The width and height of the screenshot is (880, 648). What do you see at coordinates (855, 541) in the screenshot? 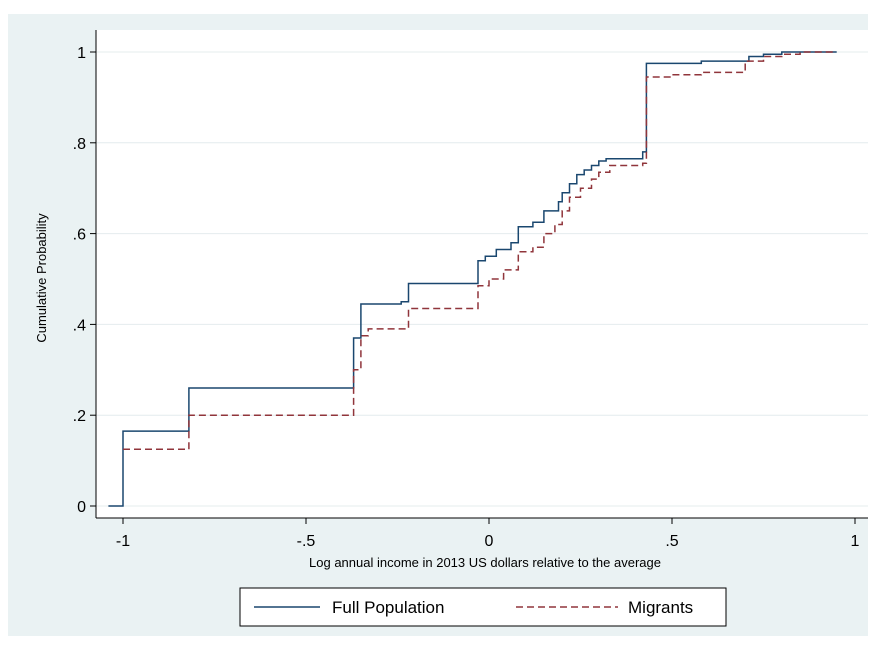
I see `x-tick-label-4: 1` at bounding box center [855, 541].